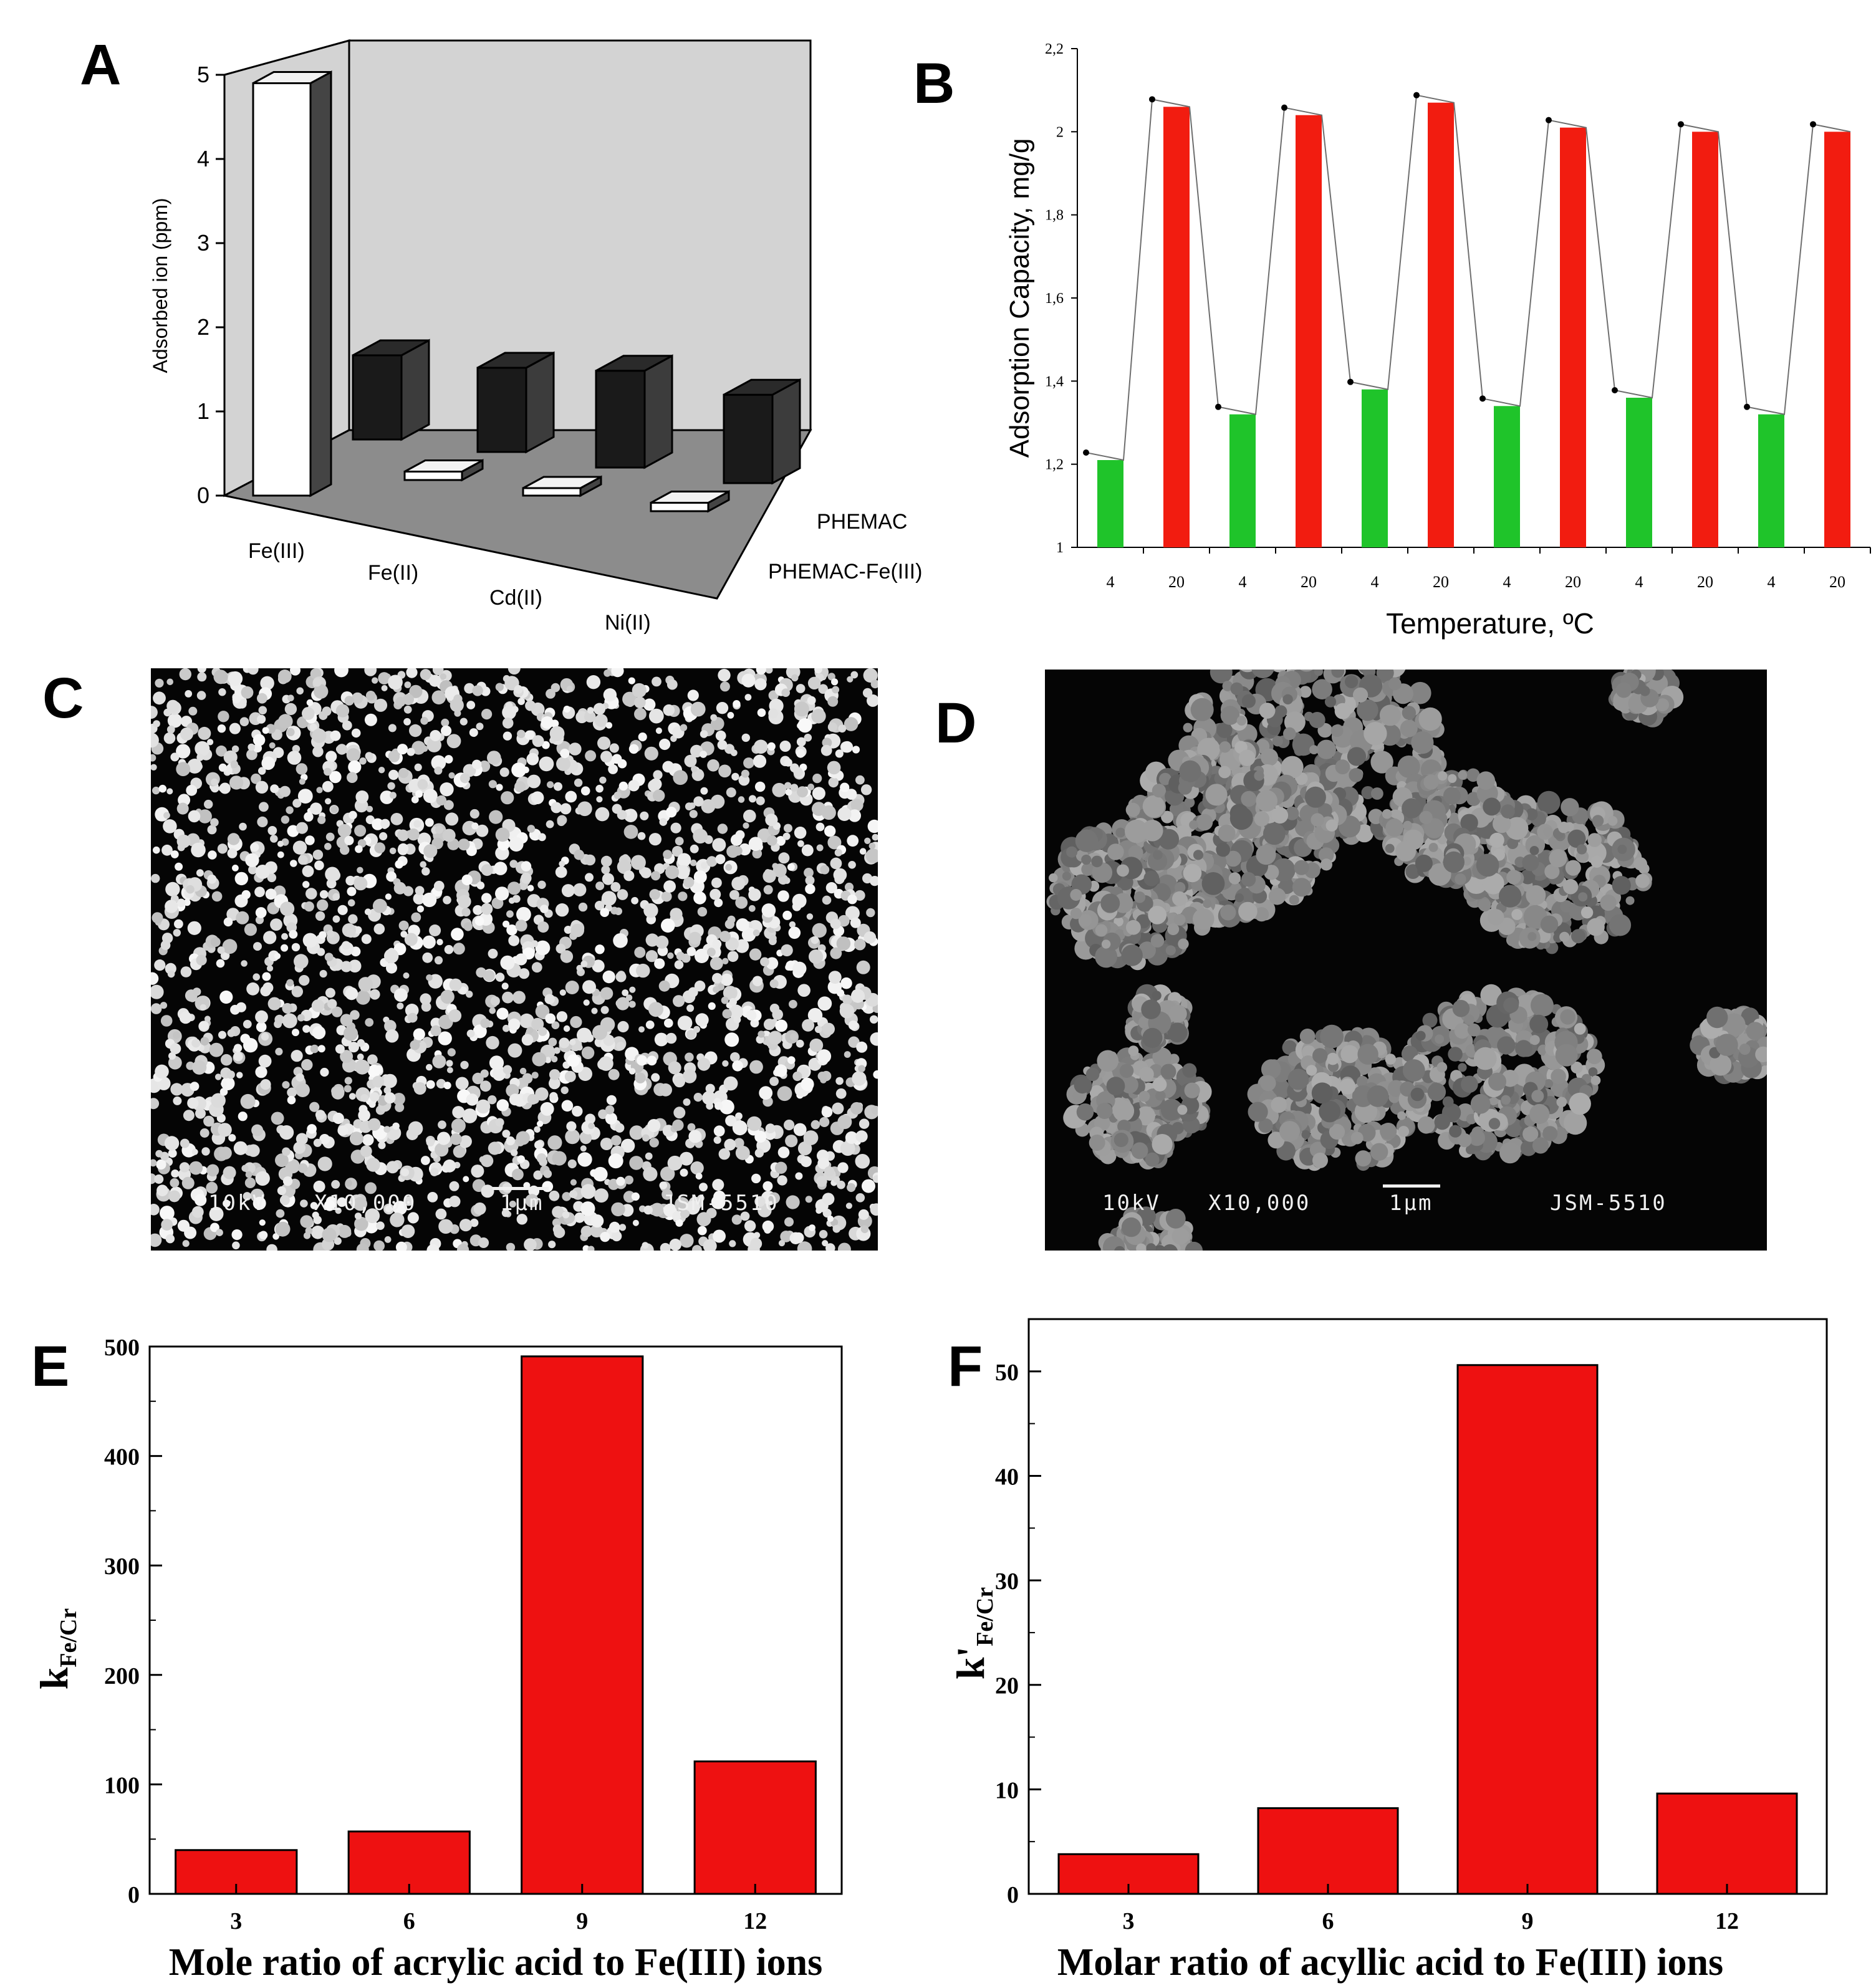  I want to click on chart-b-x-axis-label: Temperature, ºC, so click(1490, 623).